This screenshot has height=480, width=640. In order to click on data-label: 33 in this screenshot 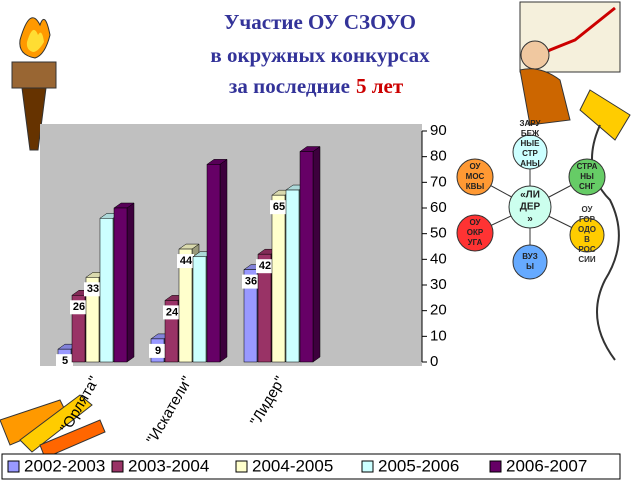, I will do `click(93, 289)`.